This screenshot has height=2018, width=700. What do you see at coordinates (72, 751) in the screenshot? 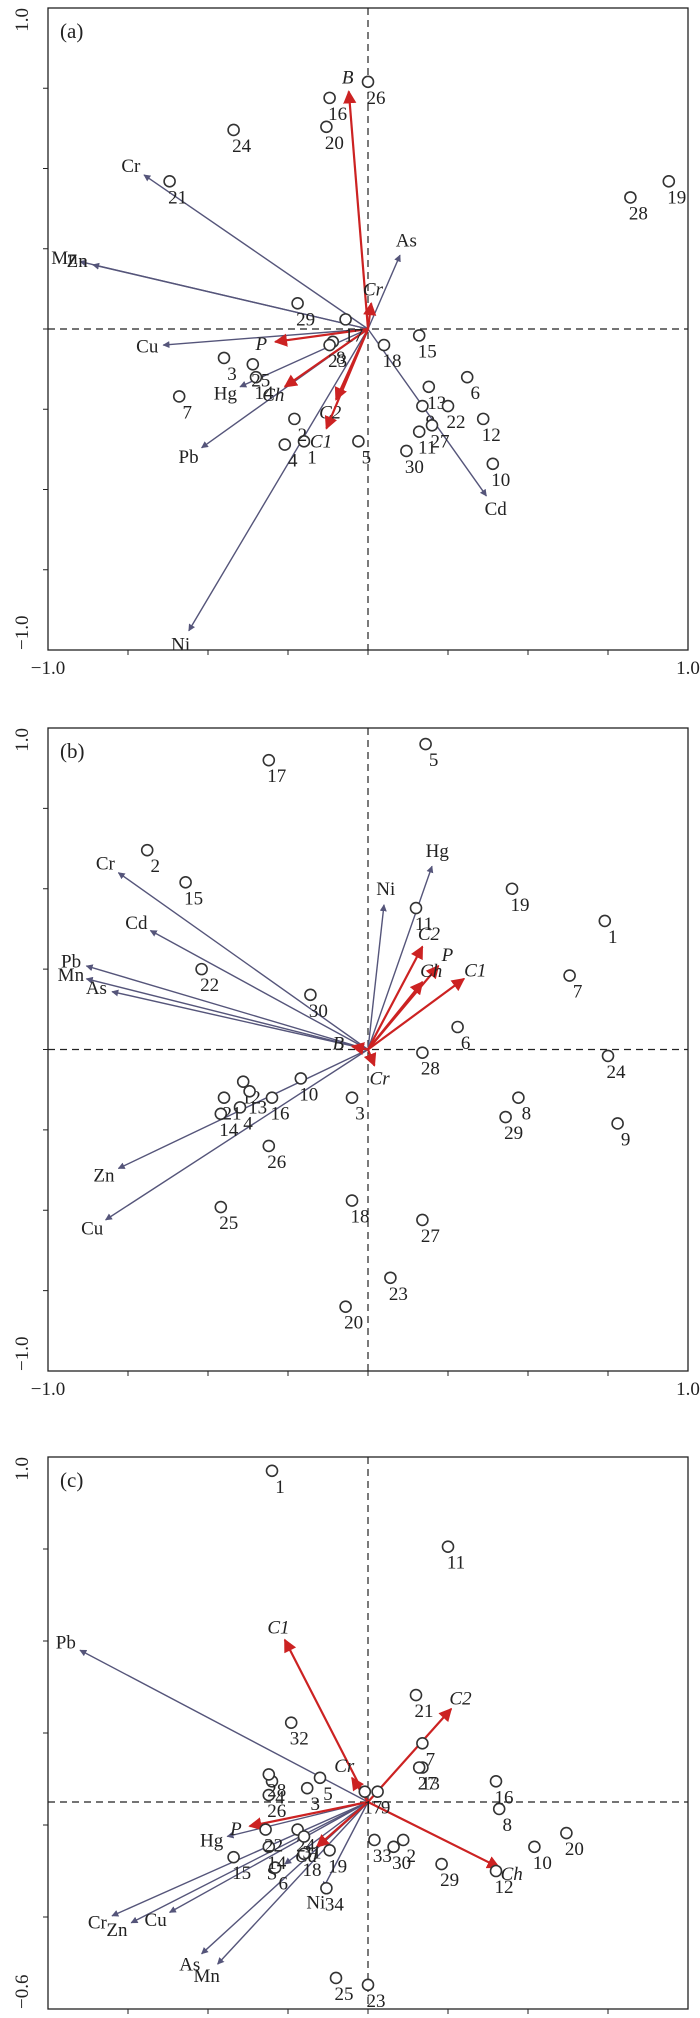
I see `panel-label: (b)` at bounding box center [72, 751].